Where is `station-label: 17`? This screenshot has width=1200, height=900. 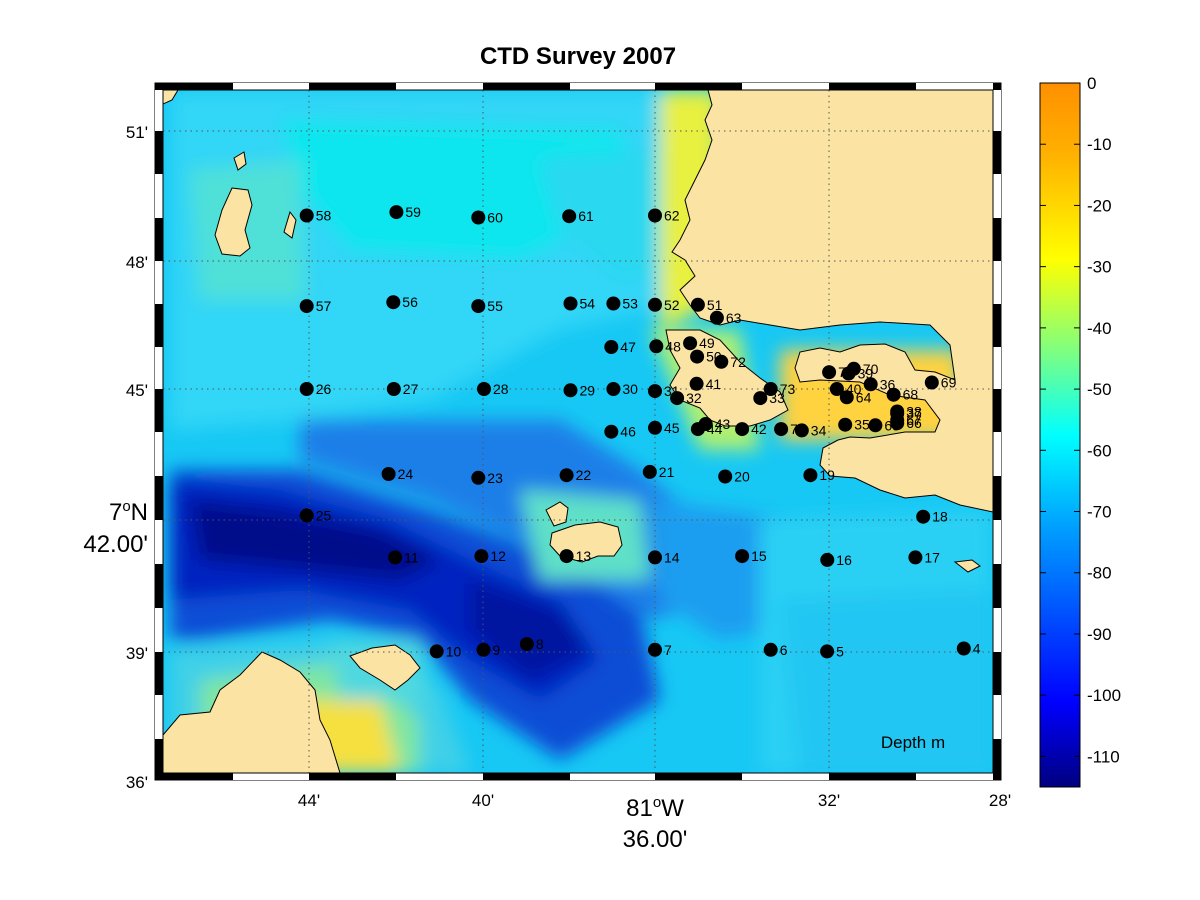 station-label: 17 is located at coordinates (932, 557).